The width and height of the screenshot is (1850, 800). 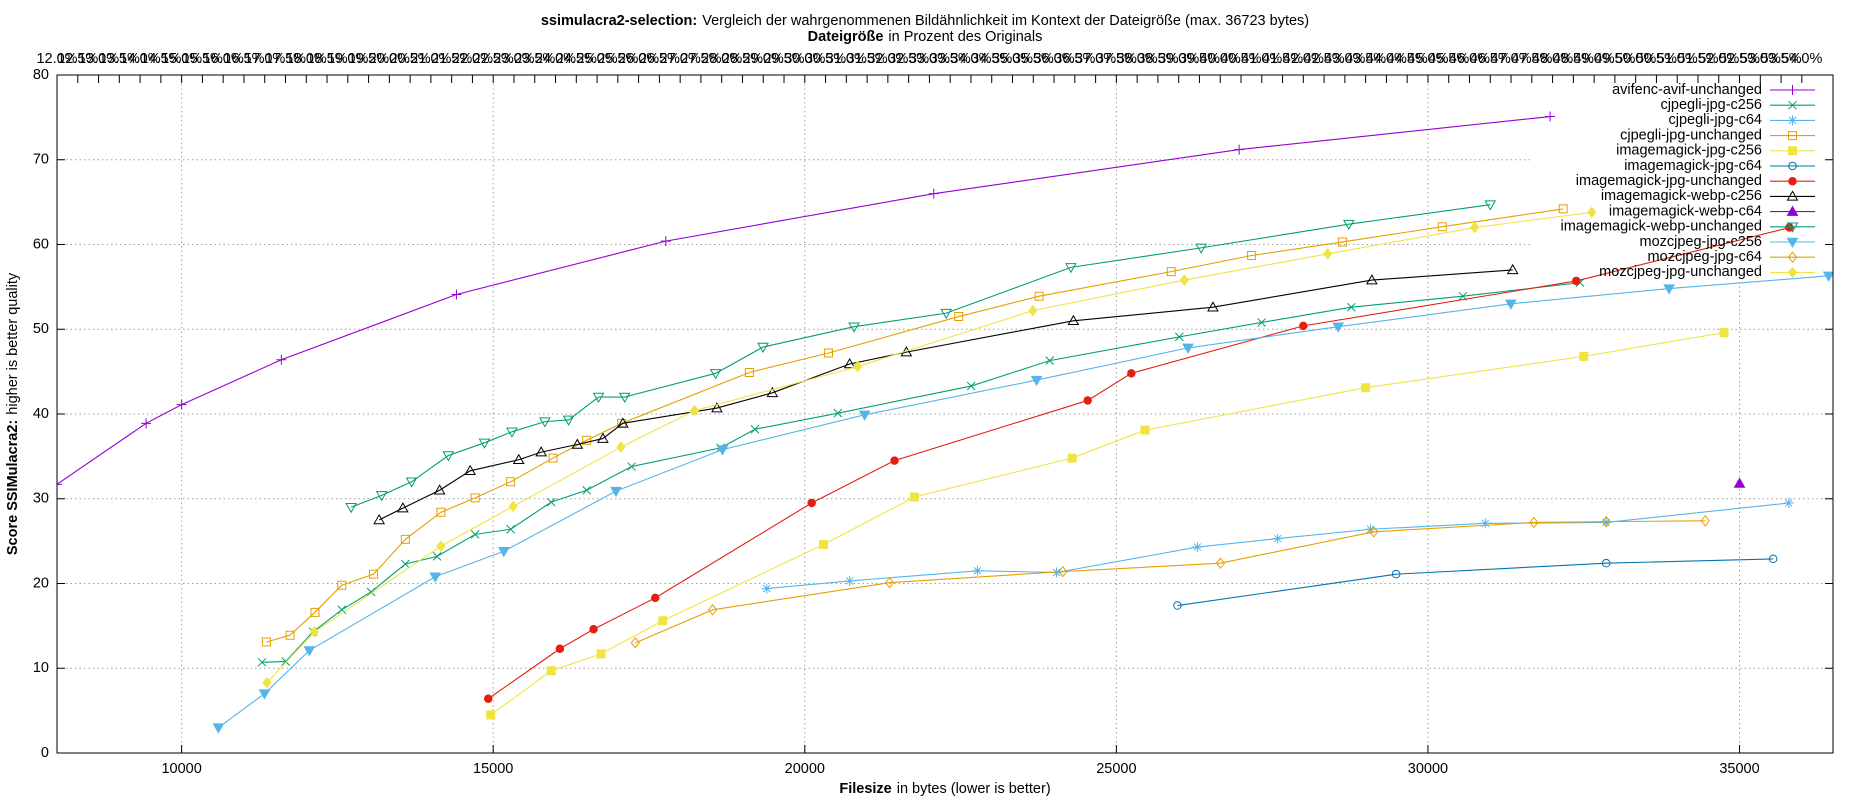 What do you see at coordinates (1116, 769) in the screenshot?
I see `x-tick-label: 25000` at bounding box center [1116, 769].